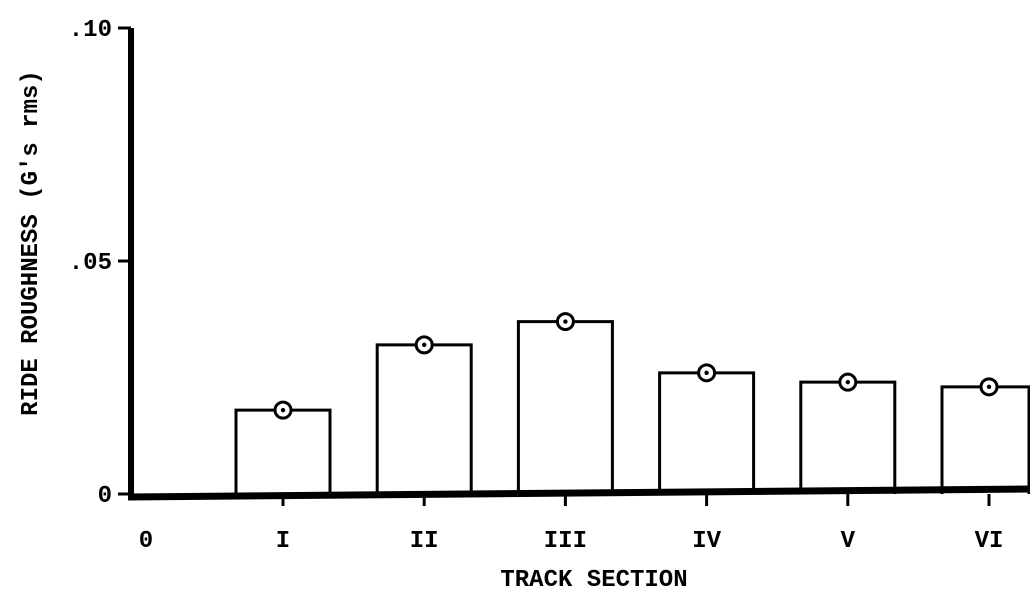 The width and height of the screenshot is (1030, 594). Describe the element at coordinates (424, 541) in the screenshot. I see `x-tick-label: II` at that location.